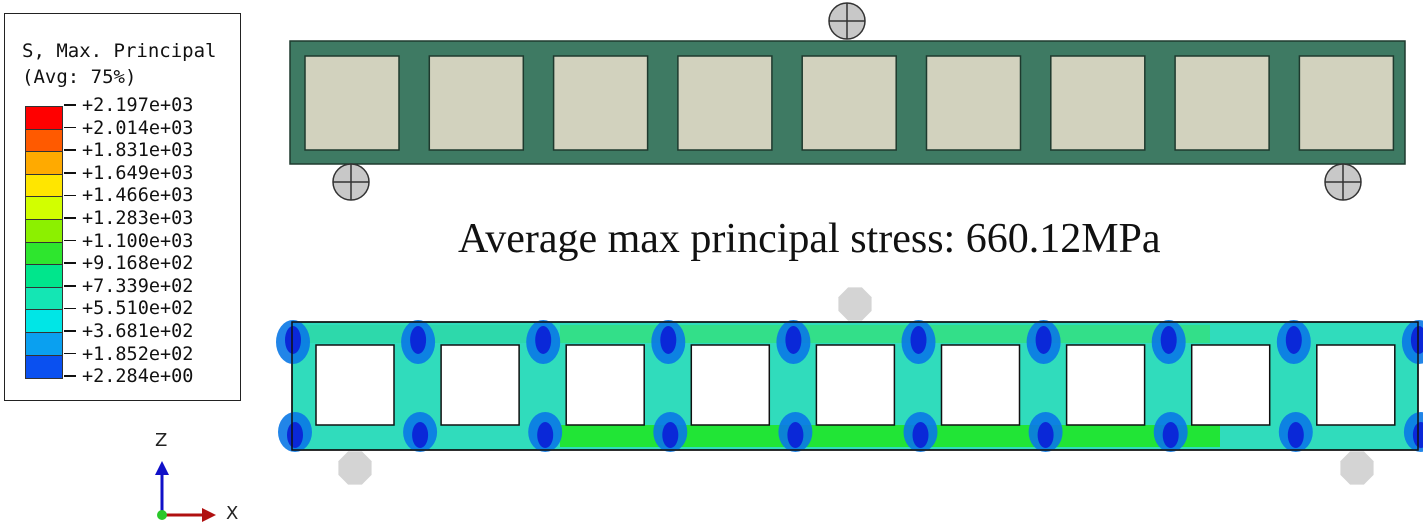 The height and width of the screenshot is (530, 1423). Describe the element at coordinates (162, 515) in the screenshot. I see `origin-dot` at that location.